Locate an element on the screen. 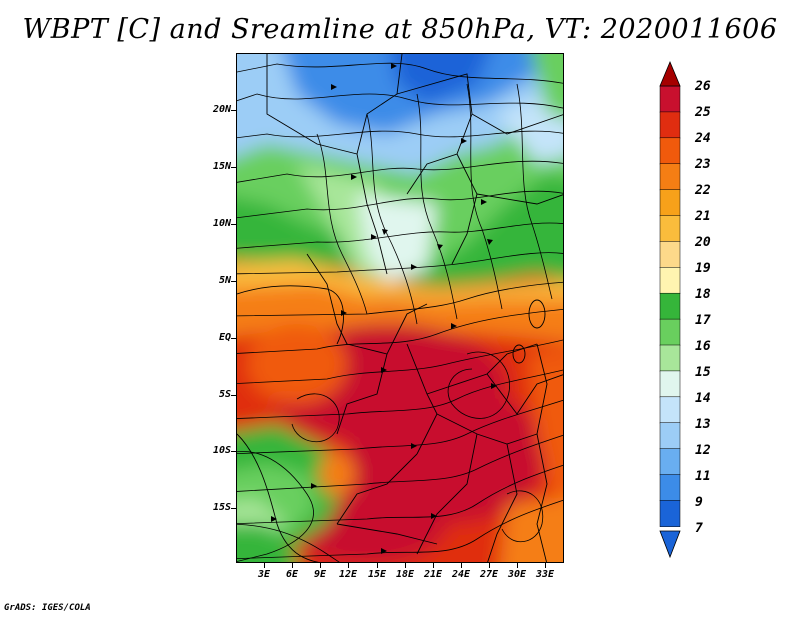 The image size is (800, 618). lon-label: 12E is located at coordinates (348, 574).